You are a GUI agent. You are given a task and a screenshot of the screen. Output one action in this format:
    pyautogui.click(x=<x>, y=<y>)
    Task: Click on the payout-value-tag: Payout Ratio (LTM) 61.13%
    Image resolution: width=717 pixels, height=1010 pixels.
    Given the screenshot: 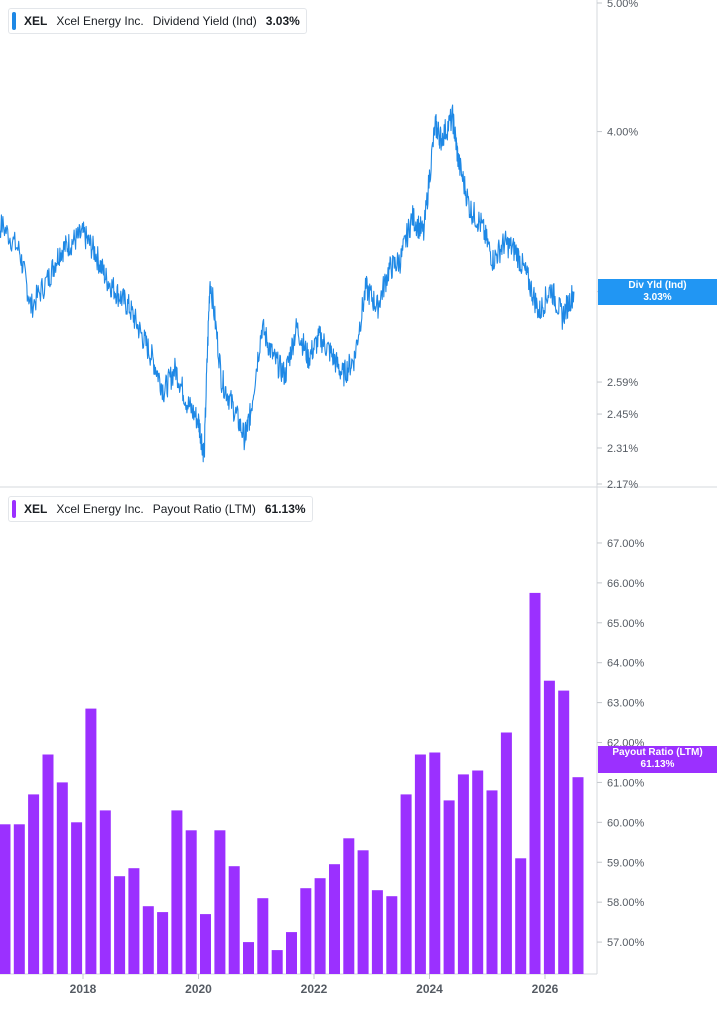 What is the action you would take?
    pyautogui.click(x=657, y=759)
    